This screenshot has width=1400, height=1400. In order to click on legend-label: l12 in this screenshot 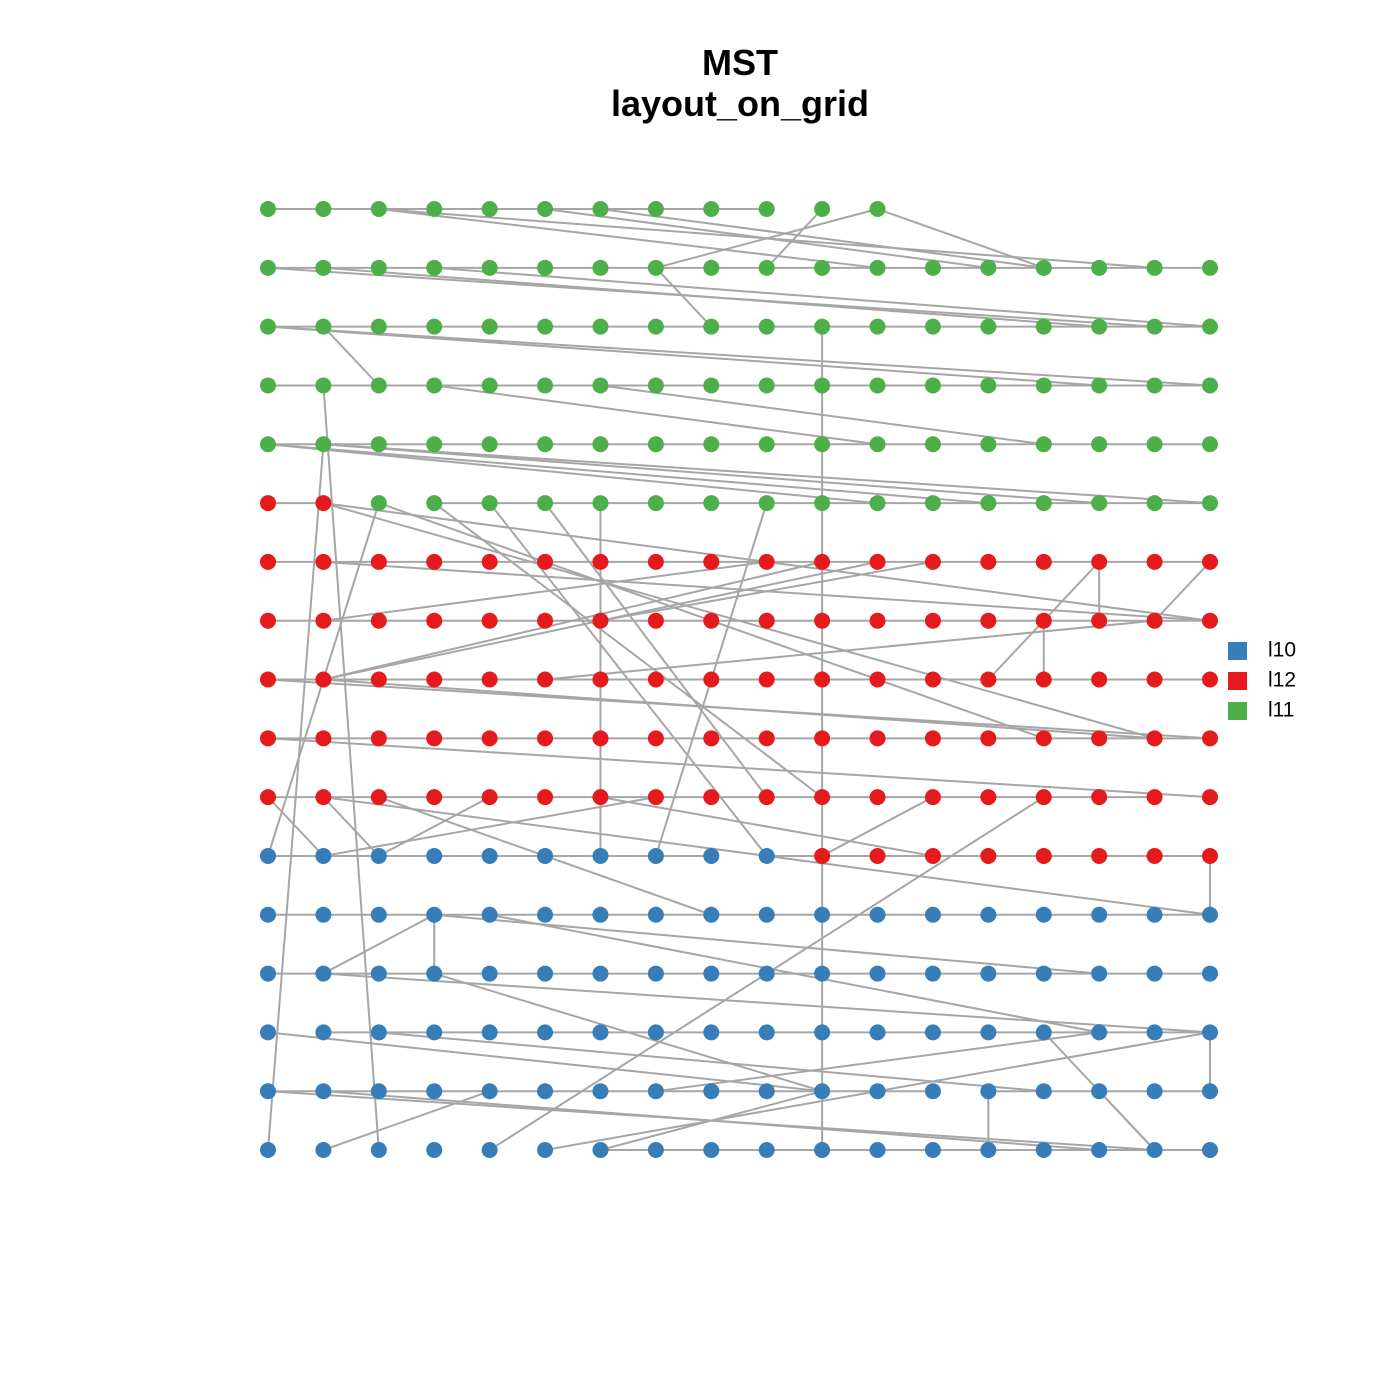, I will do `click(1282, 680)`.